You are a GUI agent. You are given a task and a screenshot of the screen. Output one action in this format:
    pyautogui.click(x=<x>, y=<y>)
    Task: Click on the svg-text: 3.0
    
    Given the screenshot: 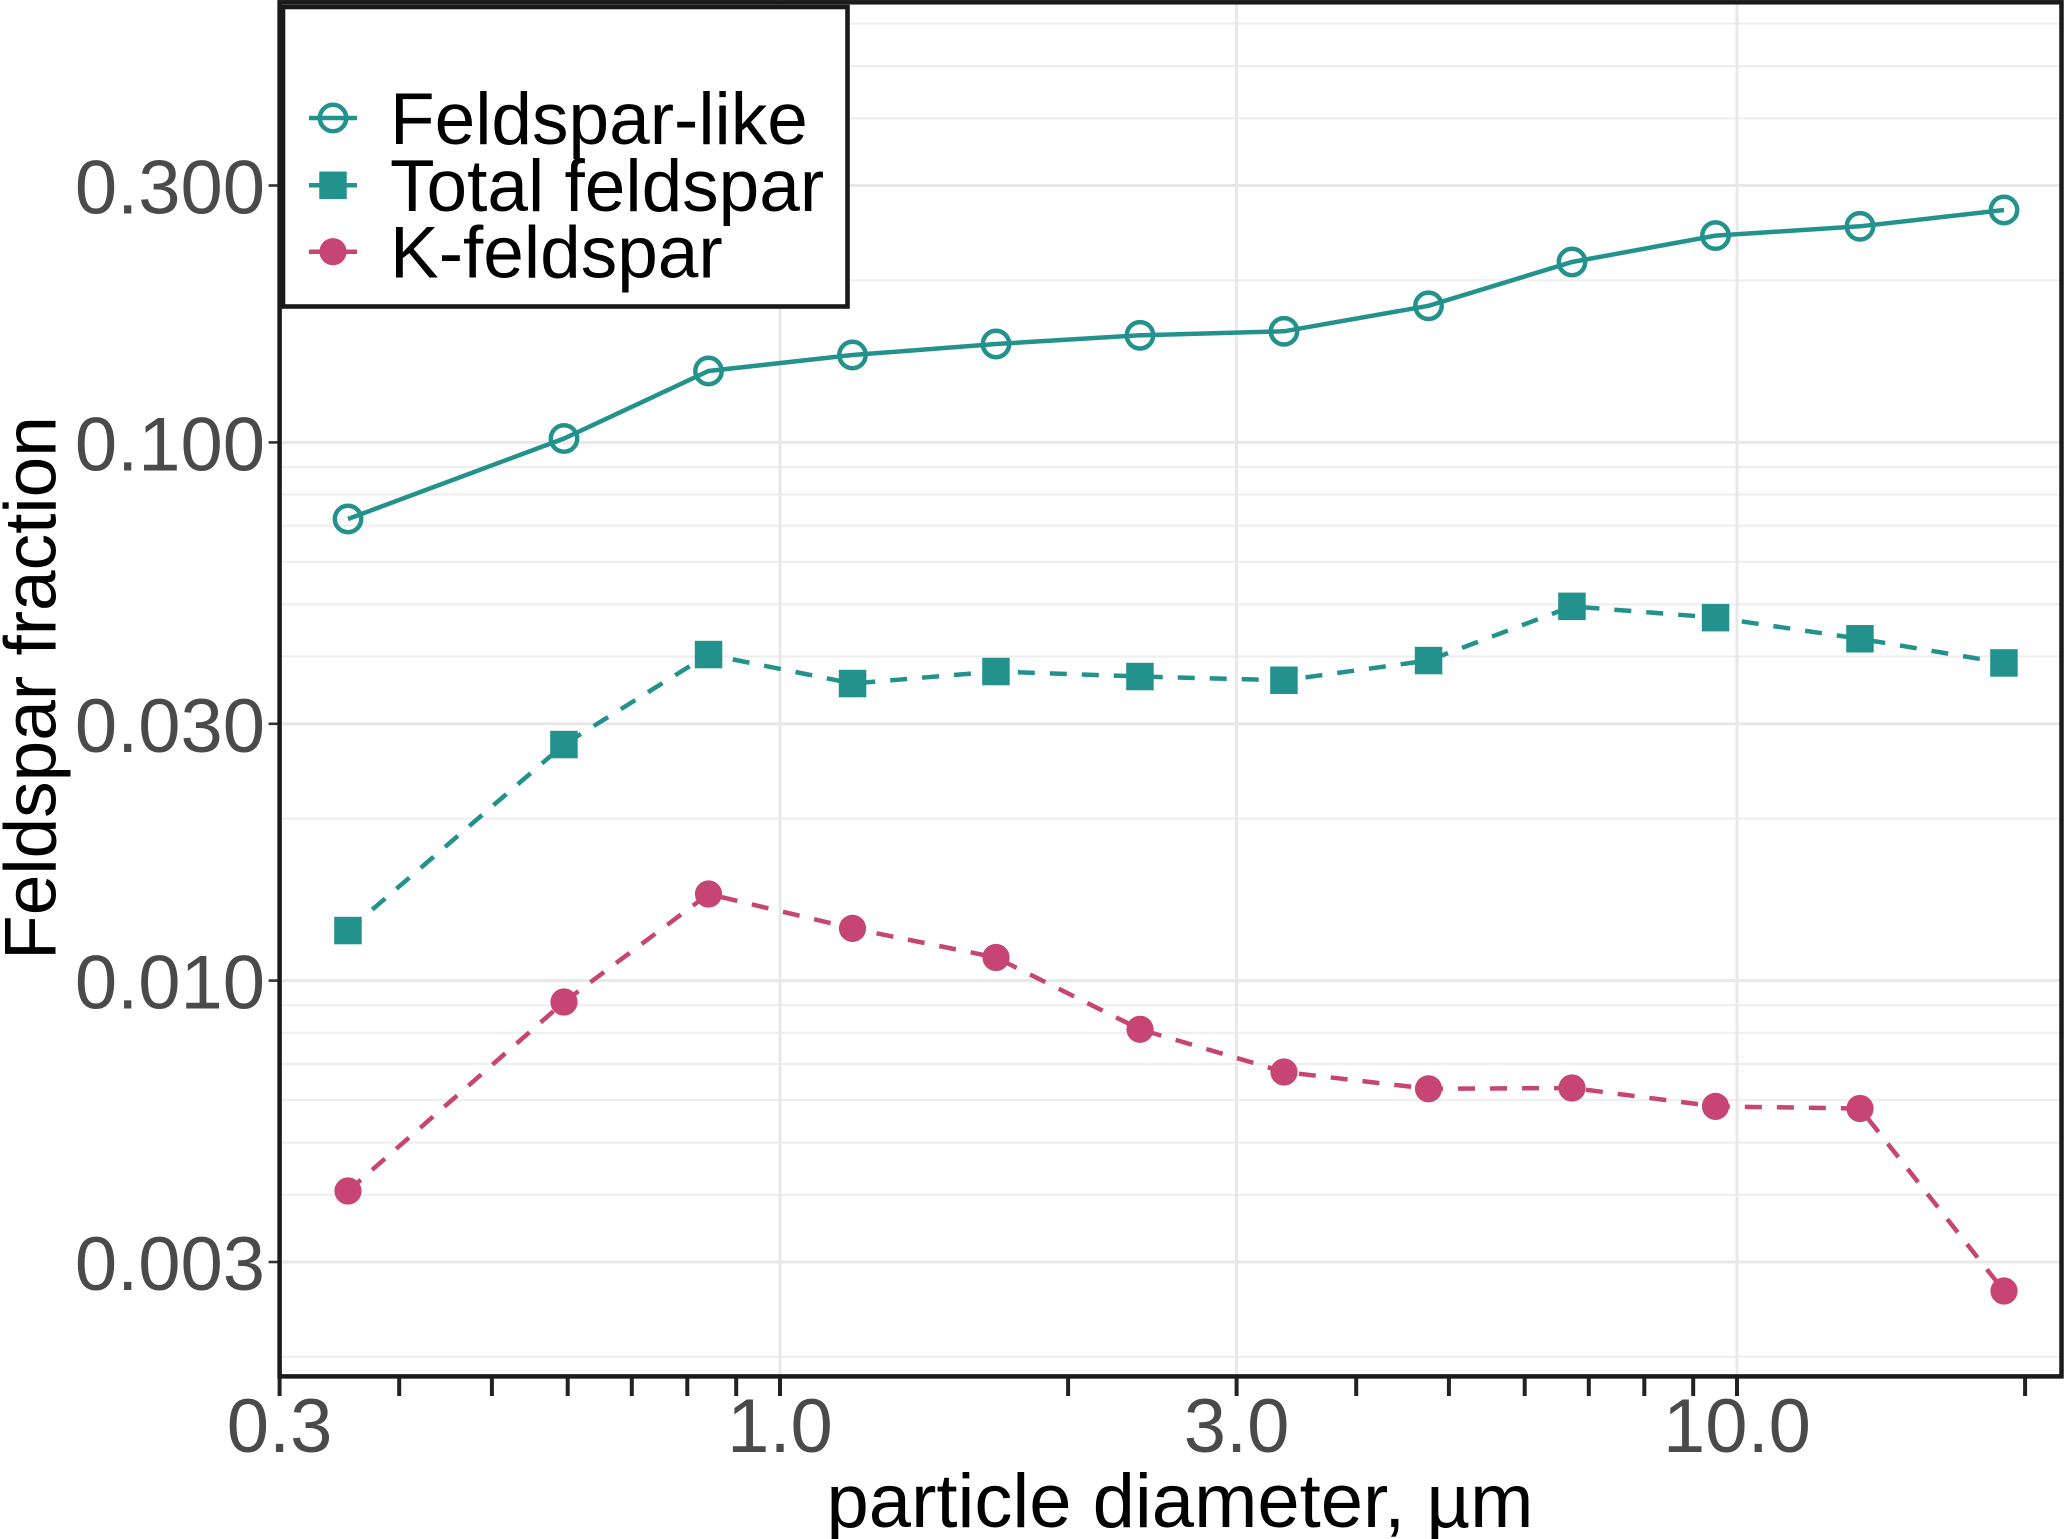 What is the action you would take?
    pyautogui.click(x=1237, y=1426)
    